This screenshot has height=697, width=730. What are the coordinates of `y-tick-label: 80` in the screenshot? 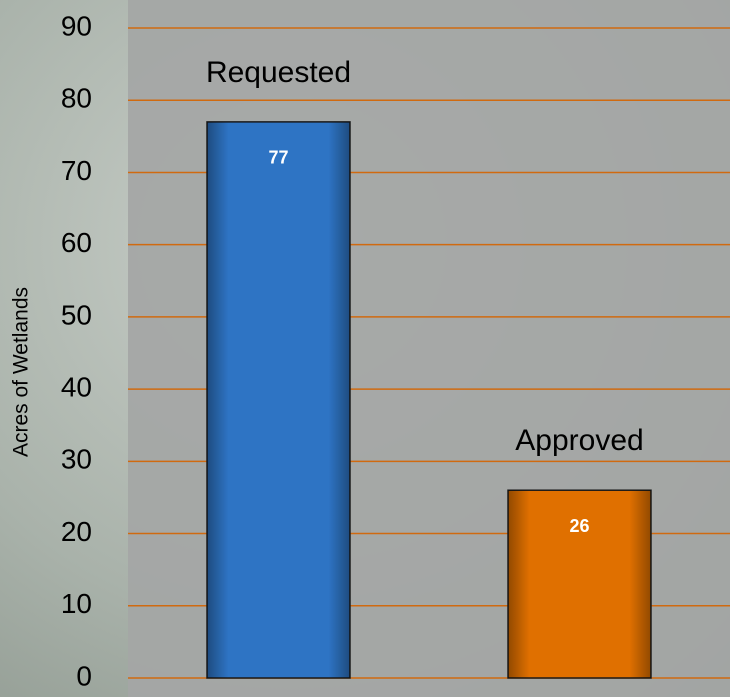 It's located at (76, 98).